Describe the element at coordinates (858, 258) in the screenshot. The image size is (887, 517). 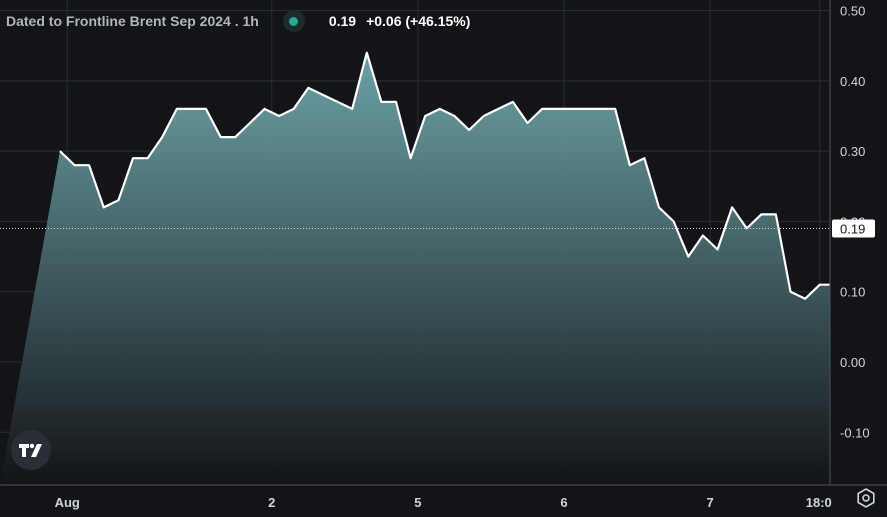
I see `price-axis` at that location.